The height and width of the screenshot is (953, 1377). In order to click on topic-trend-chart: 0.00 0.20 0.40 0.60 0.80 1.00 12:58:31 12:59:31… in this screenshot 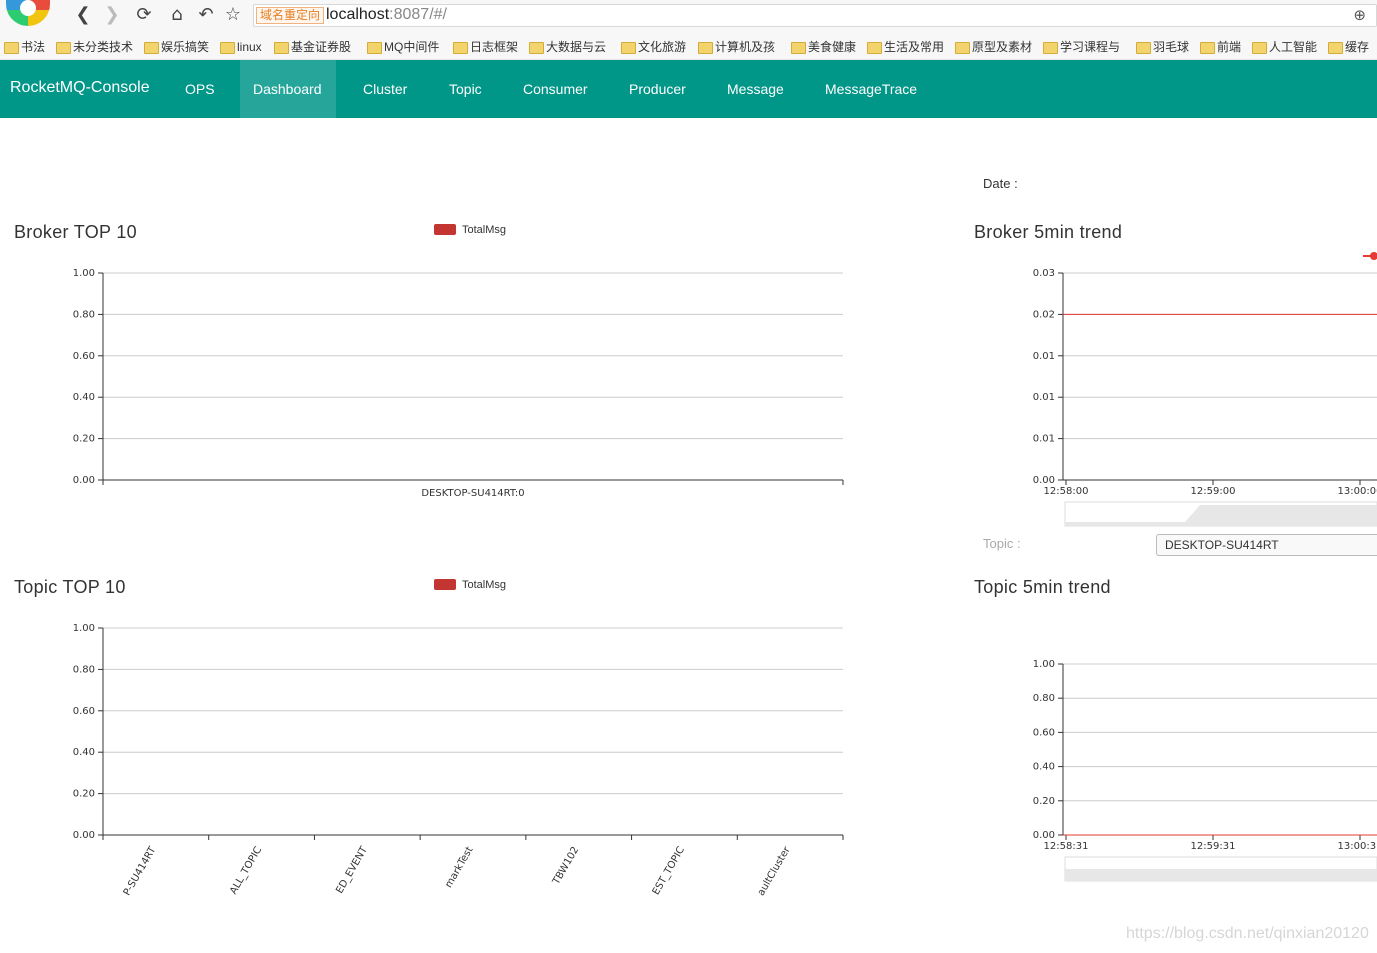, I will do `click(1205, 770)`.